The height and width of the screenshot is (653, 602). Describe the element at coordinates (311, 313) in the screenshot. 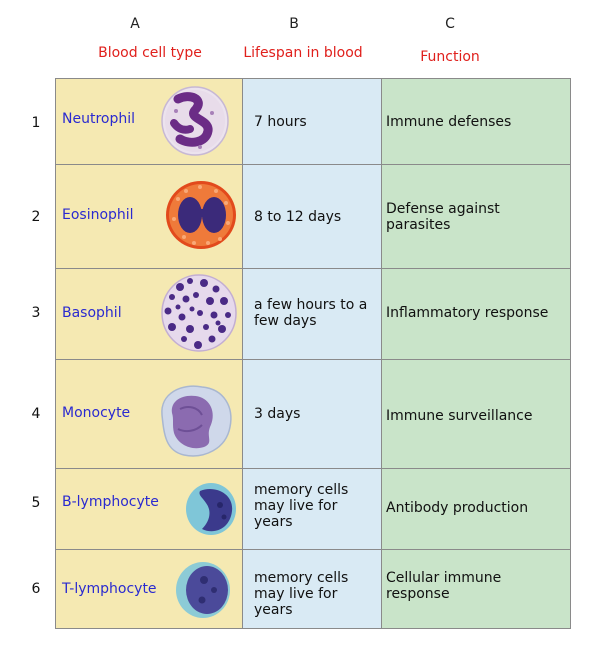

I see `lifespan-basophil: a few hours to a few days` at that location.